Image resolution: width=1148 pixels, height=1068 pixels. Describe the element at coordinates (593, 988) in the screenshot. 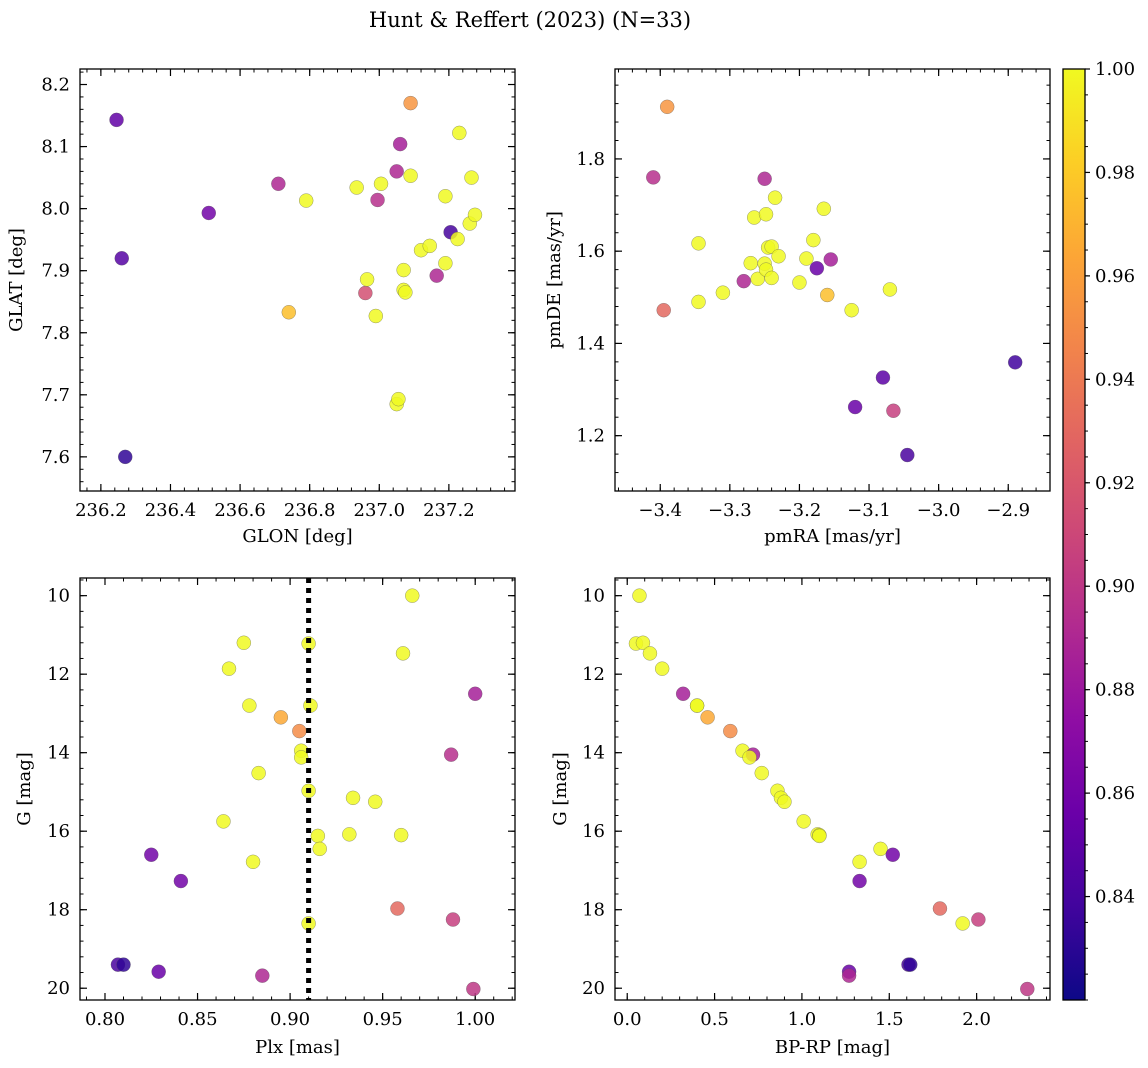

I see `y-tick-label: 20` at that location.